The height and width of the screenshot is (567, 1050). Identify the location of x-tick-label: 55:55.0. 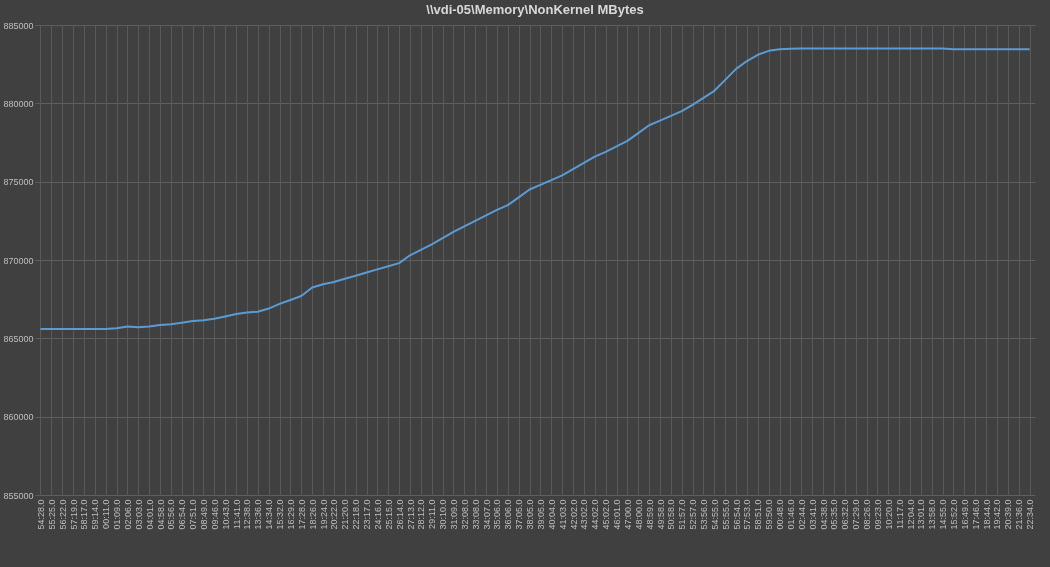
(725, 514).